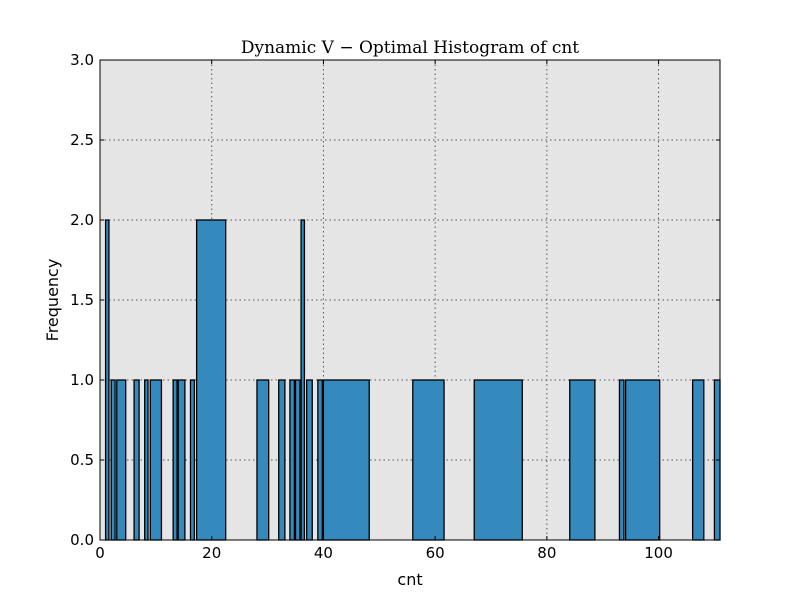 The width and height of the screenshot is (800, 600). I want to click on y-tick-label: 3.0, so click(82, 60).